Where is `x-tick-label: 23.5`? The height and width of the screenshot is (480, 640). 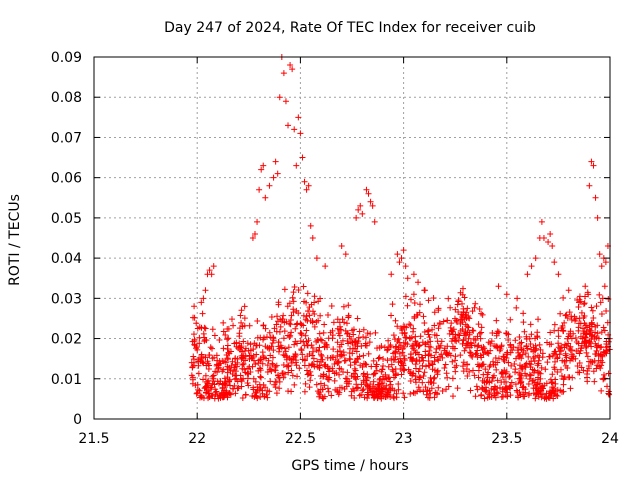
x-tick-label: 23.5 is located at coordinates (506, 439).